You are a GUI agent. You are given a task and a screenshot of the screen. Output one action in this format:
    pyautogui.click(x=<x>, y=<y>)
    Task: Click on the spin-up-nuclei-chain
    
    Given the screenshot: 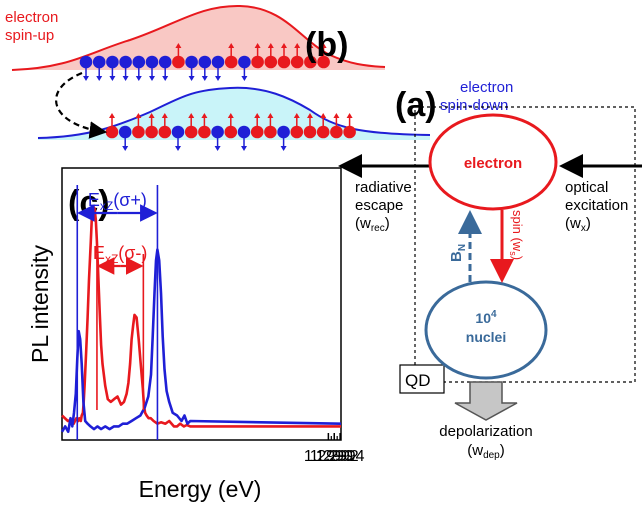 What is the action you would take?
    pyautogui.click(x=204, y=62)
    